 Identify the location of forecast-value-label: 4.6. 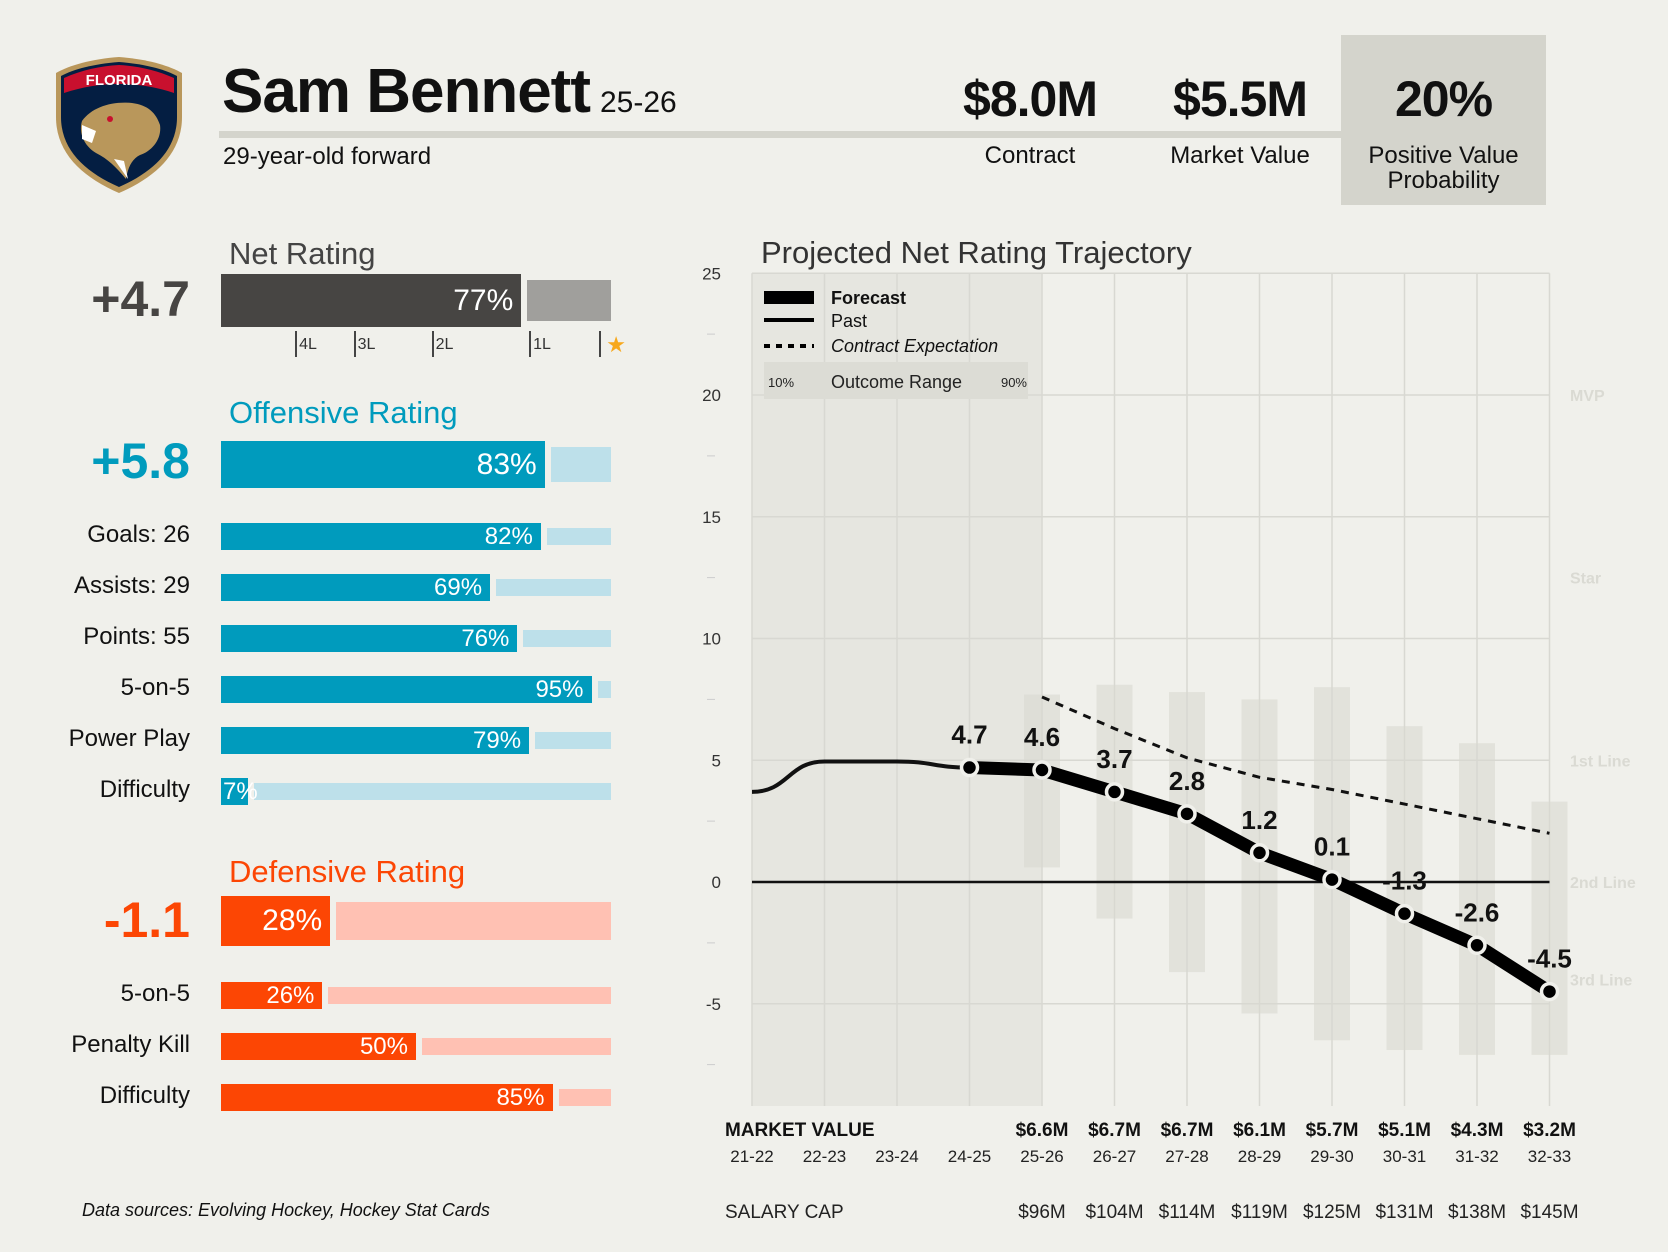
(1042, 737).